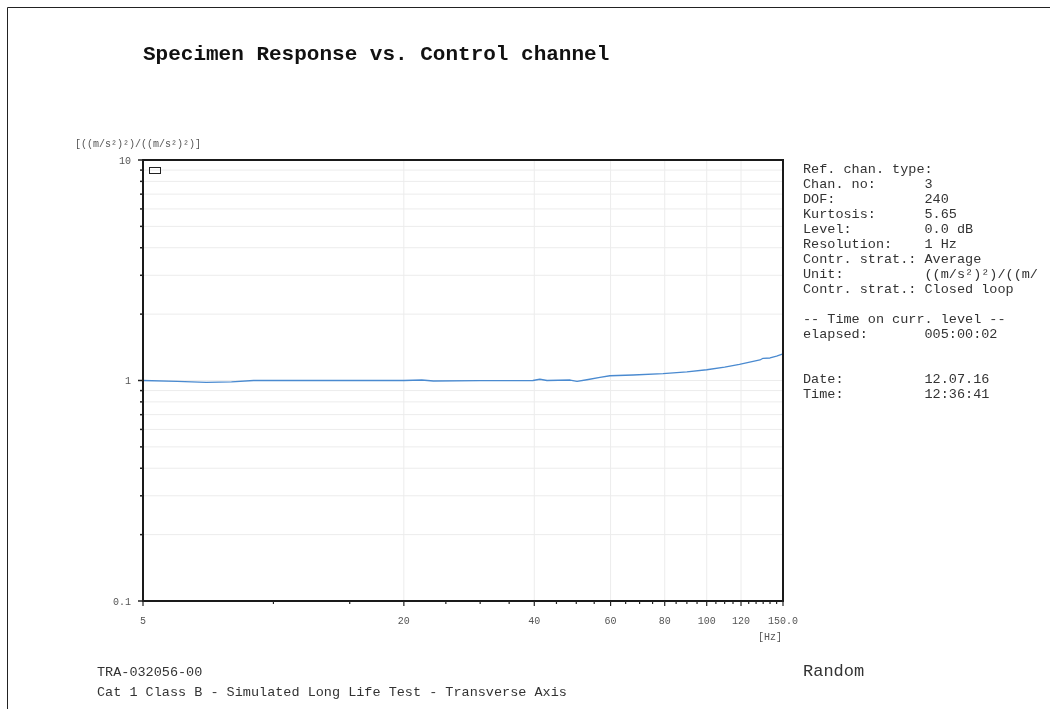 This screenshot has width=1050, height=709. What do you see at coordinates (143, 621) in the screenshot?
I see `x-tick-label: 5` at bounding box center [143, 621].